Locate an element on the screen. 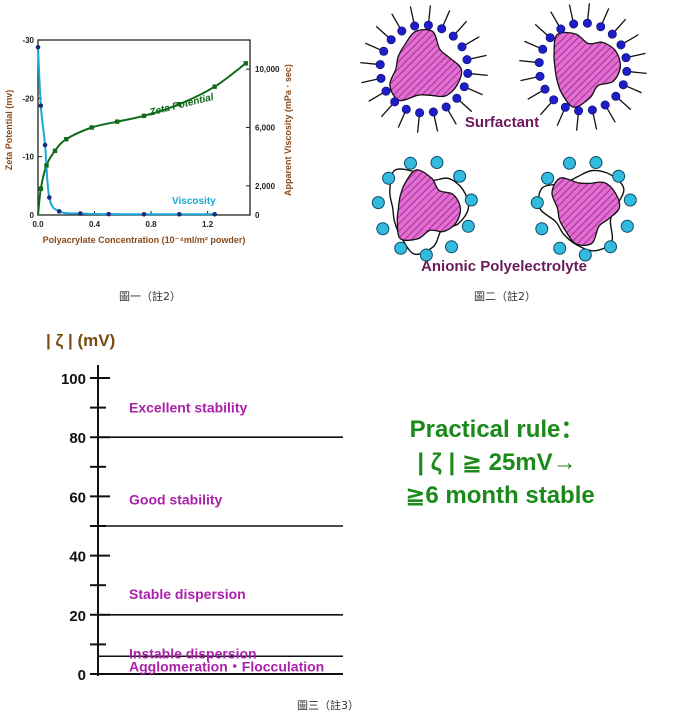 Image resolution: width=677 pixels, height=716 pixels. band-label: Agglomeration・Flocculation is located at coordinates (226, 667).